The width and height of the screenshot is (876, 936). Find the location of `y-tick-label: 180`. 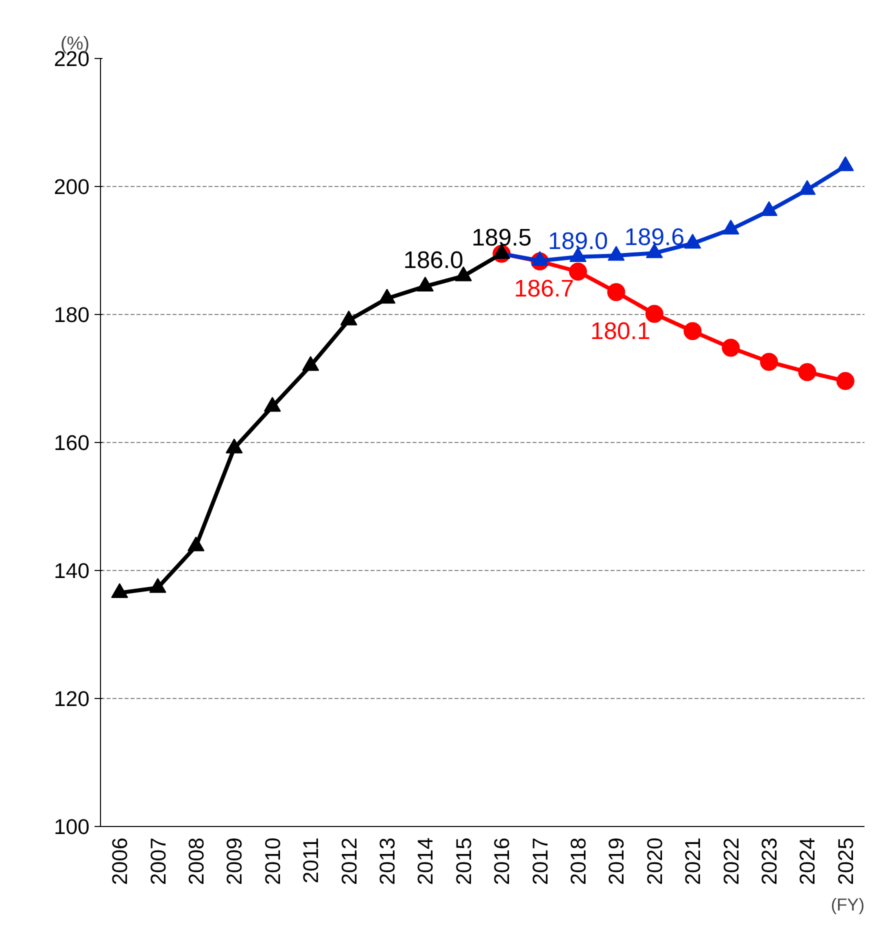

y-tick-label: 180 is located at coordinates (72, 315).